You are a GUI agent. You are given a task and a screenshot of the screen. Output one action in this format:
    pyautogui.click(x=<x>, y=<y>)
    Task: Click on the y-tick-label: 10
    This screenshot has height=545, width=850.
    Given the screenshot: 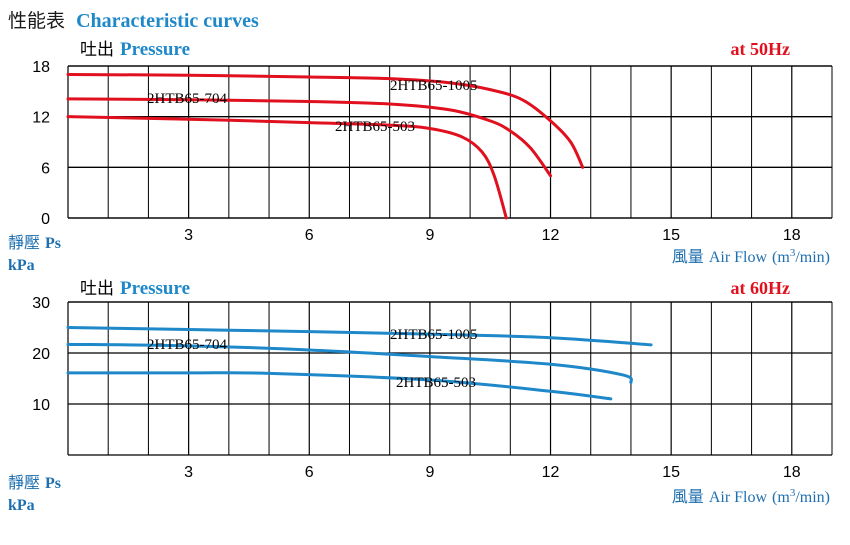 What is the action you would take?
    pyautogui.click(x=41, y=405)
    